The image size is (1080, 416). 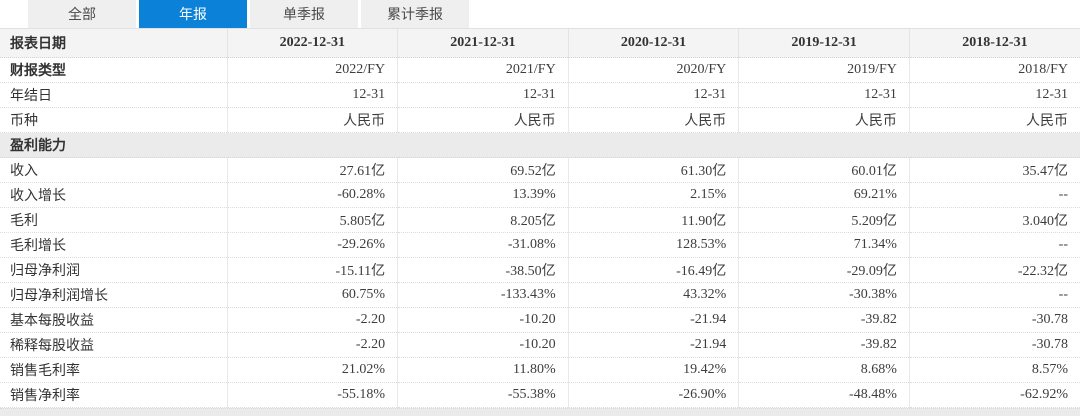 I want to click on cell-net-profit-growth-2022-12-31: 60.75%, so click(x=312, y=295).